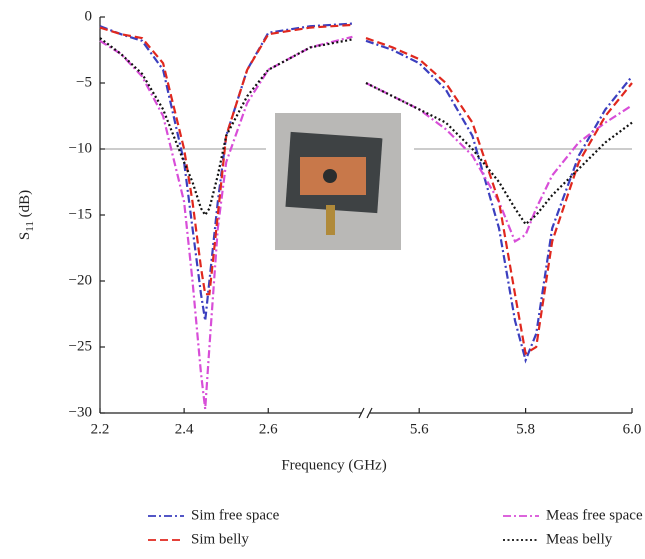 The image size is (645, 559). Describe the element at coordinates (632, 429) in the screenshot. I see `x-tick-label: 6.0` at that location.